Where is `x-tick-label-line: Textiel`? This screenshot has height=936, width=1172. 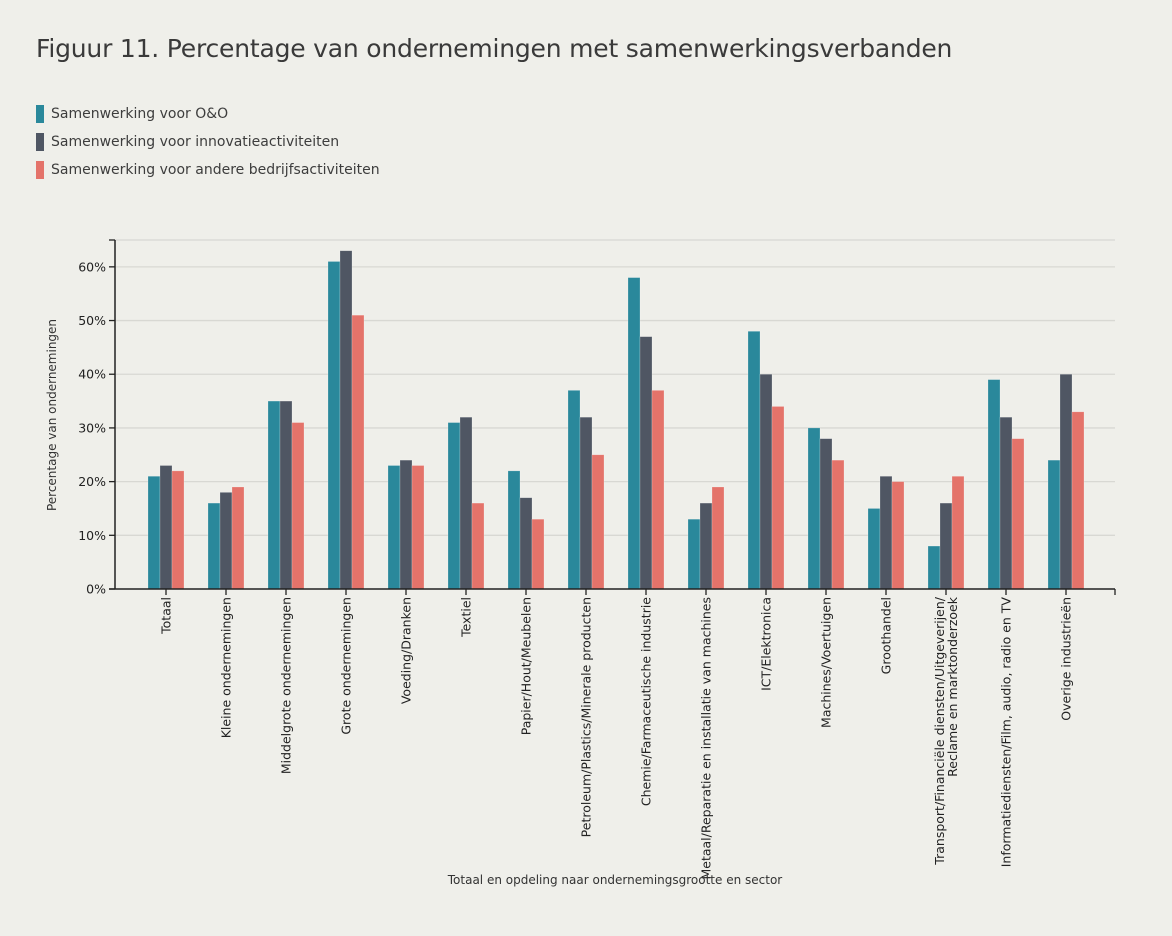 x-tick-label-line: Textiel is located at coordinates (466, 617).